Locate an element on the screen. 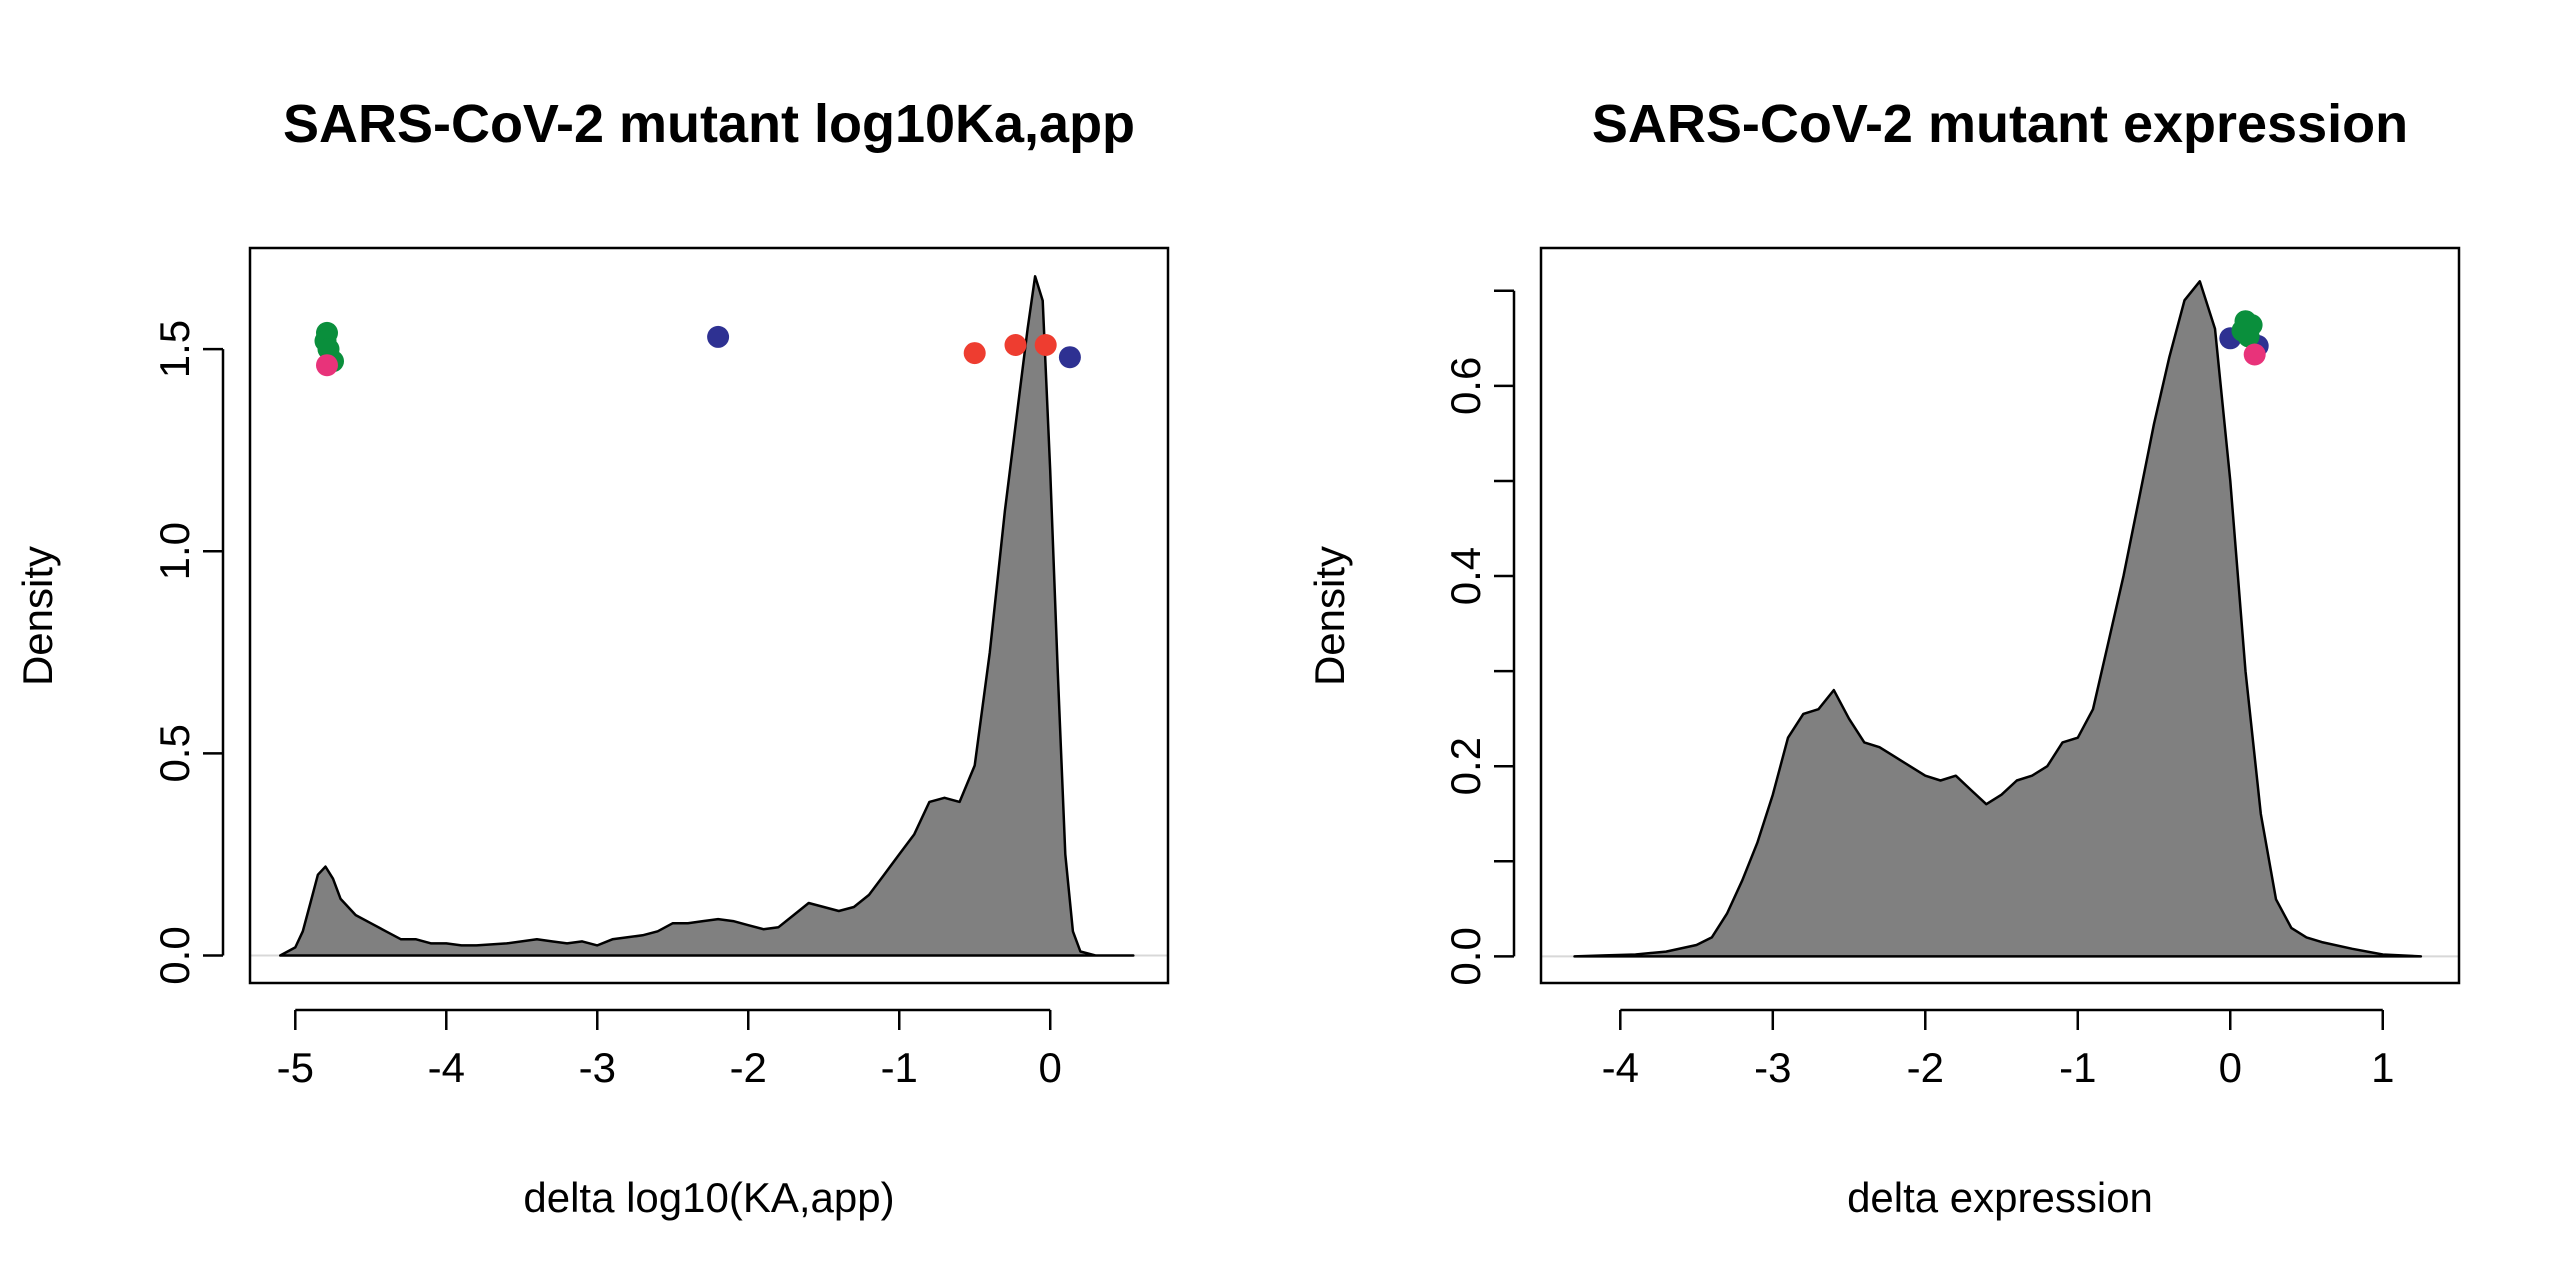 The width and height of the screenshot is (2550, 1275). y-tick-label: 0.2 is located at coordinates (1465, 766).